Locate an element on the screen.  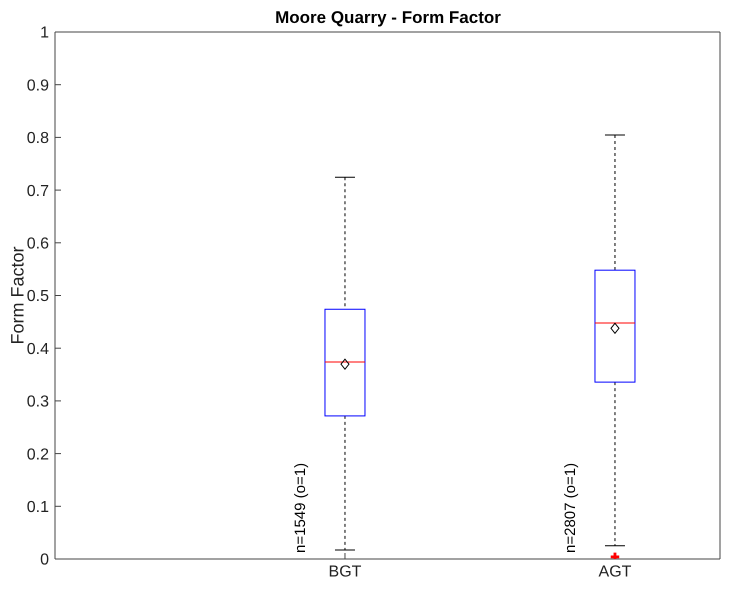
y-tick-label: 0.5 is located at coordinates (38, 297).